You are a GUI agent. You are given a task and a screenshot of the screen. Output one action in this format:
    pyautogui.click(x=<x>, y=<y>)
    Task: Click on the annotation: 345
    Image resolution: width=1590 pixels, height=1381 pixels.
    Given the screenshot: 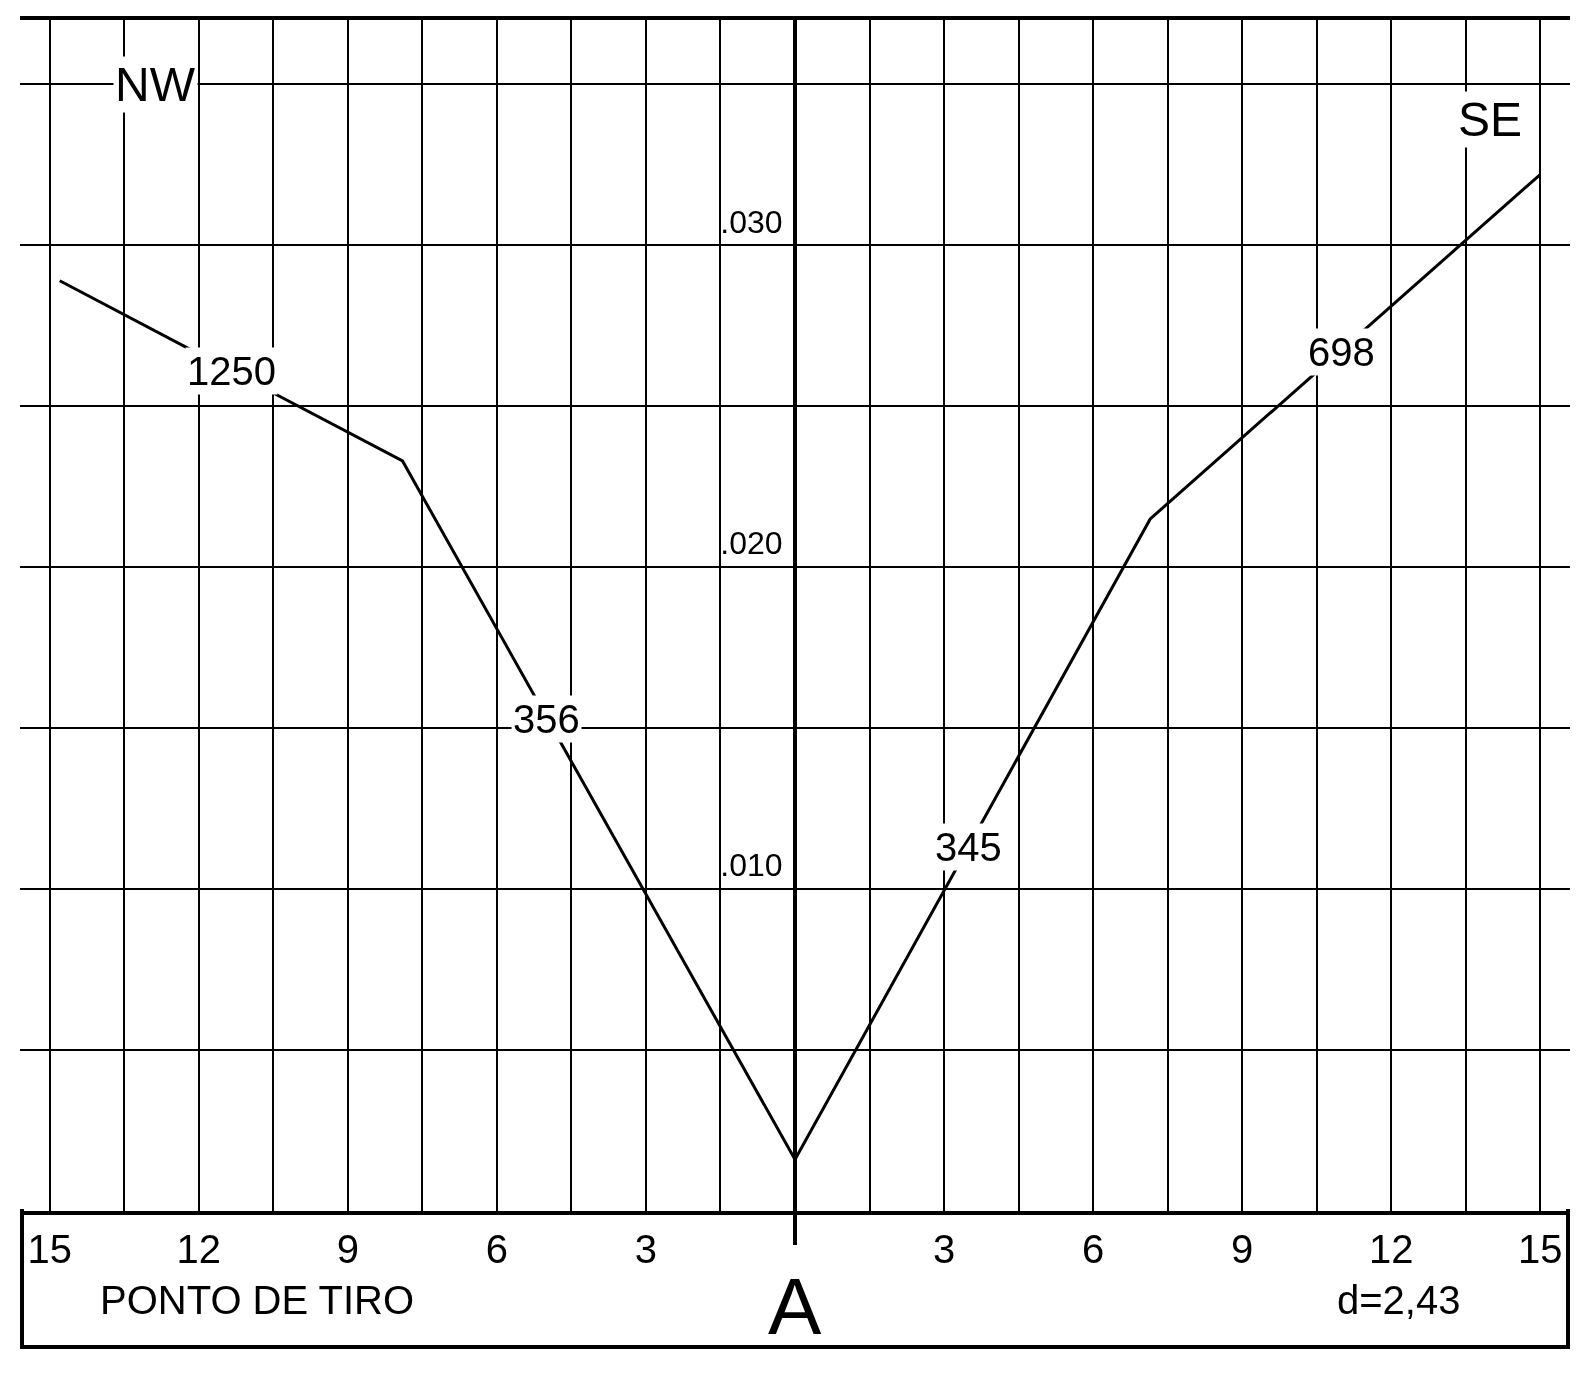 What is the action you would take?
    pyautogui.click(x=968, y=847)
    